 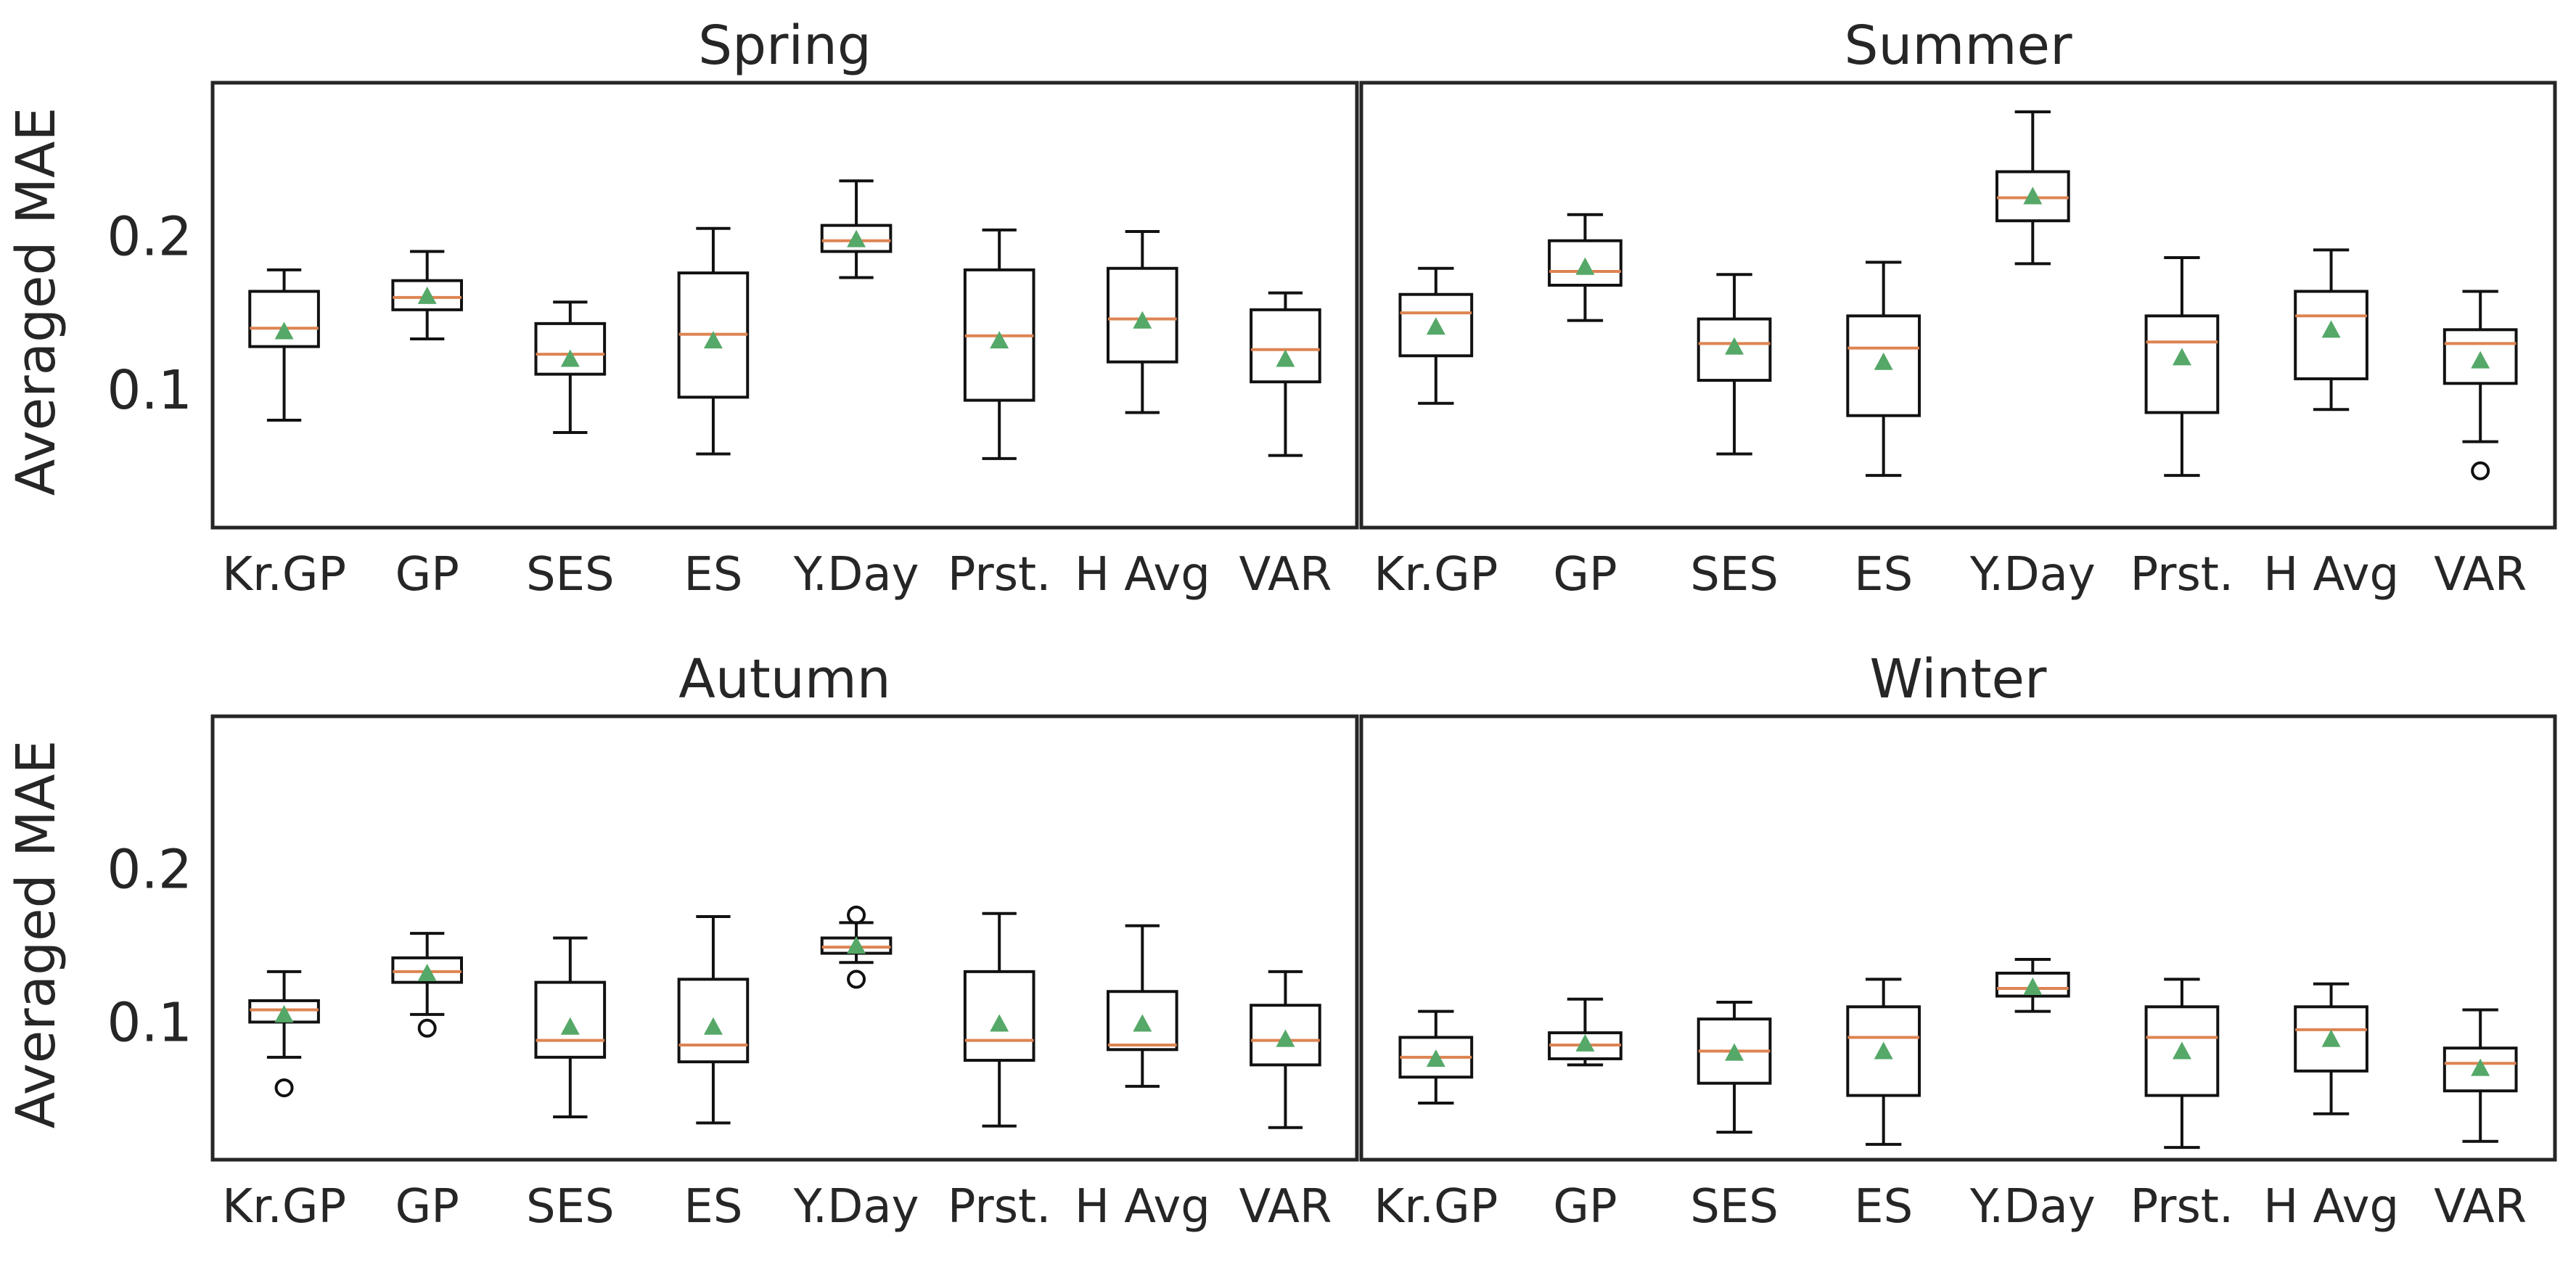 What do you see at coordinates (1959, 679) in the screenshot?
I see `panel-title-winter: Winter` at bounding box center [1959, 679].